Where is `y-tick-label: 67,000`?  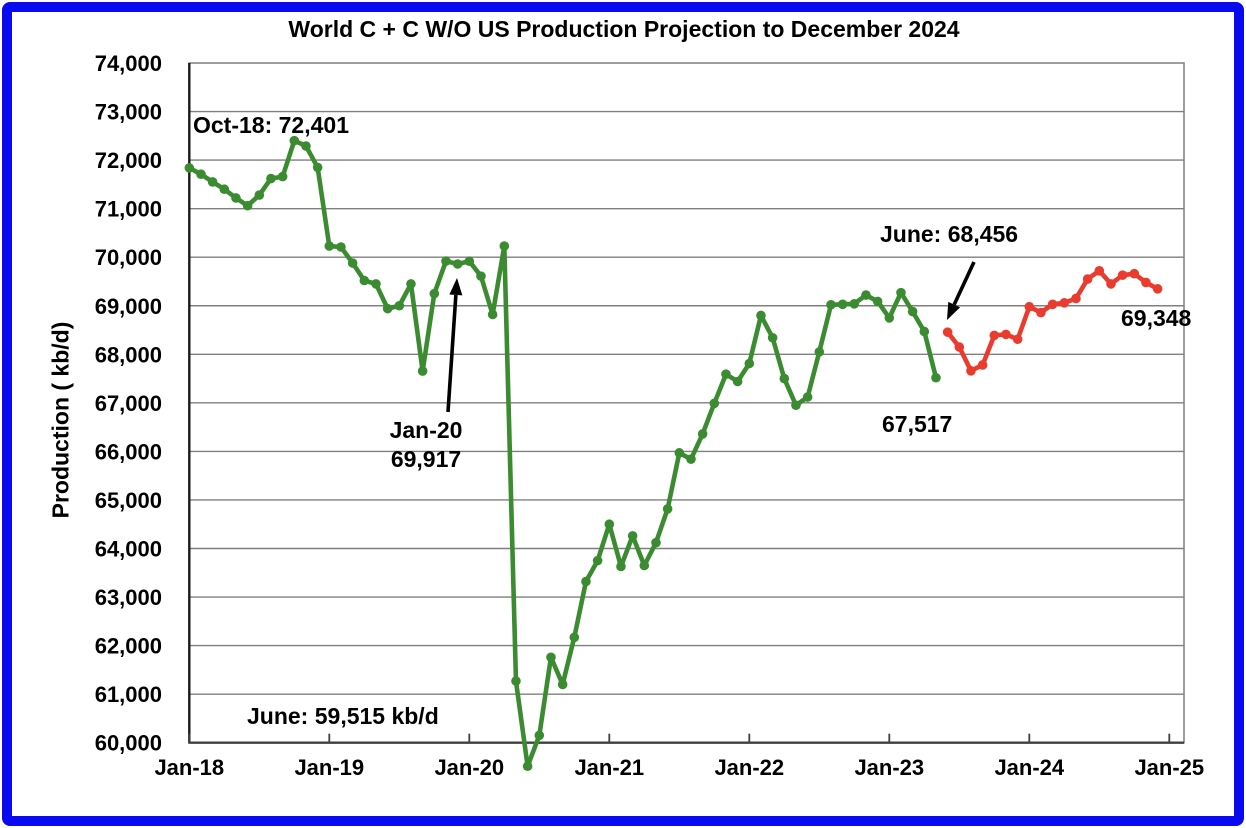 y-tick-label: 67,000 is located at coordinates (128, 403).